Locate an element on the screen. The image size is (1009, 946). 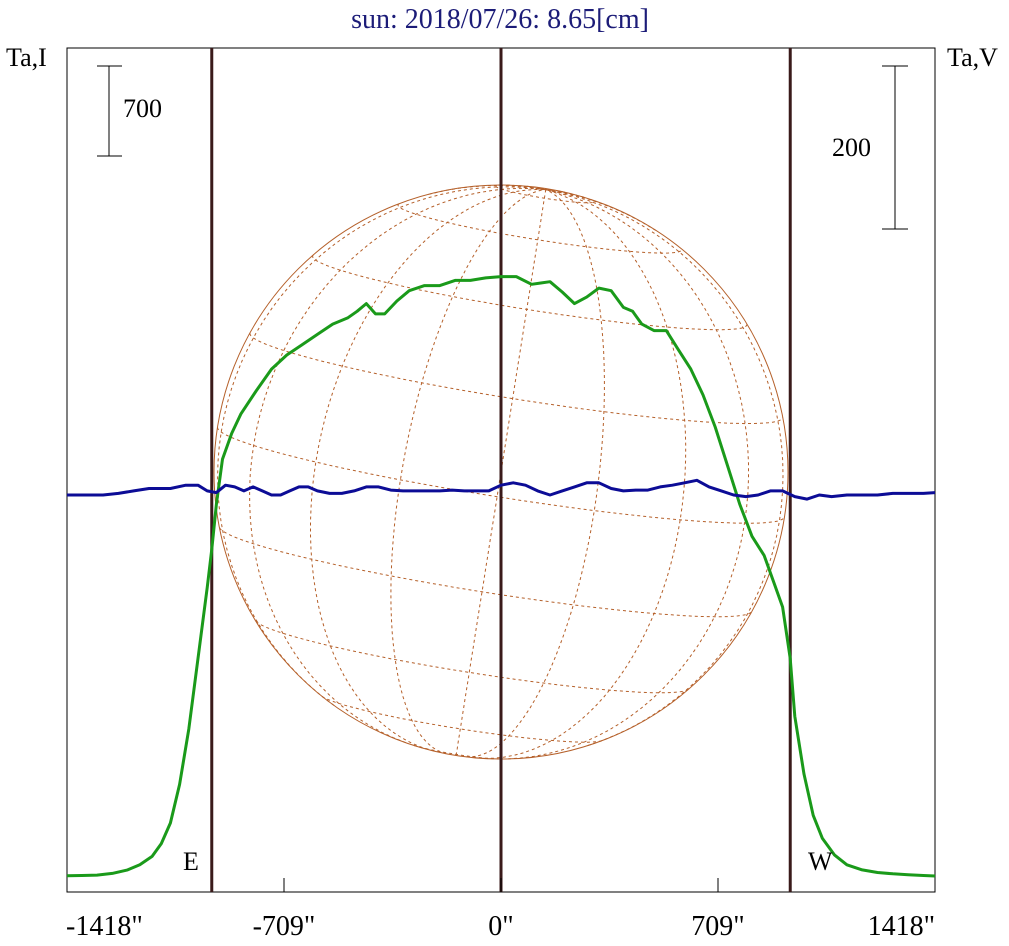
east-label: E is located at coordinates (191, 861).